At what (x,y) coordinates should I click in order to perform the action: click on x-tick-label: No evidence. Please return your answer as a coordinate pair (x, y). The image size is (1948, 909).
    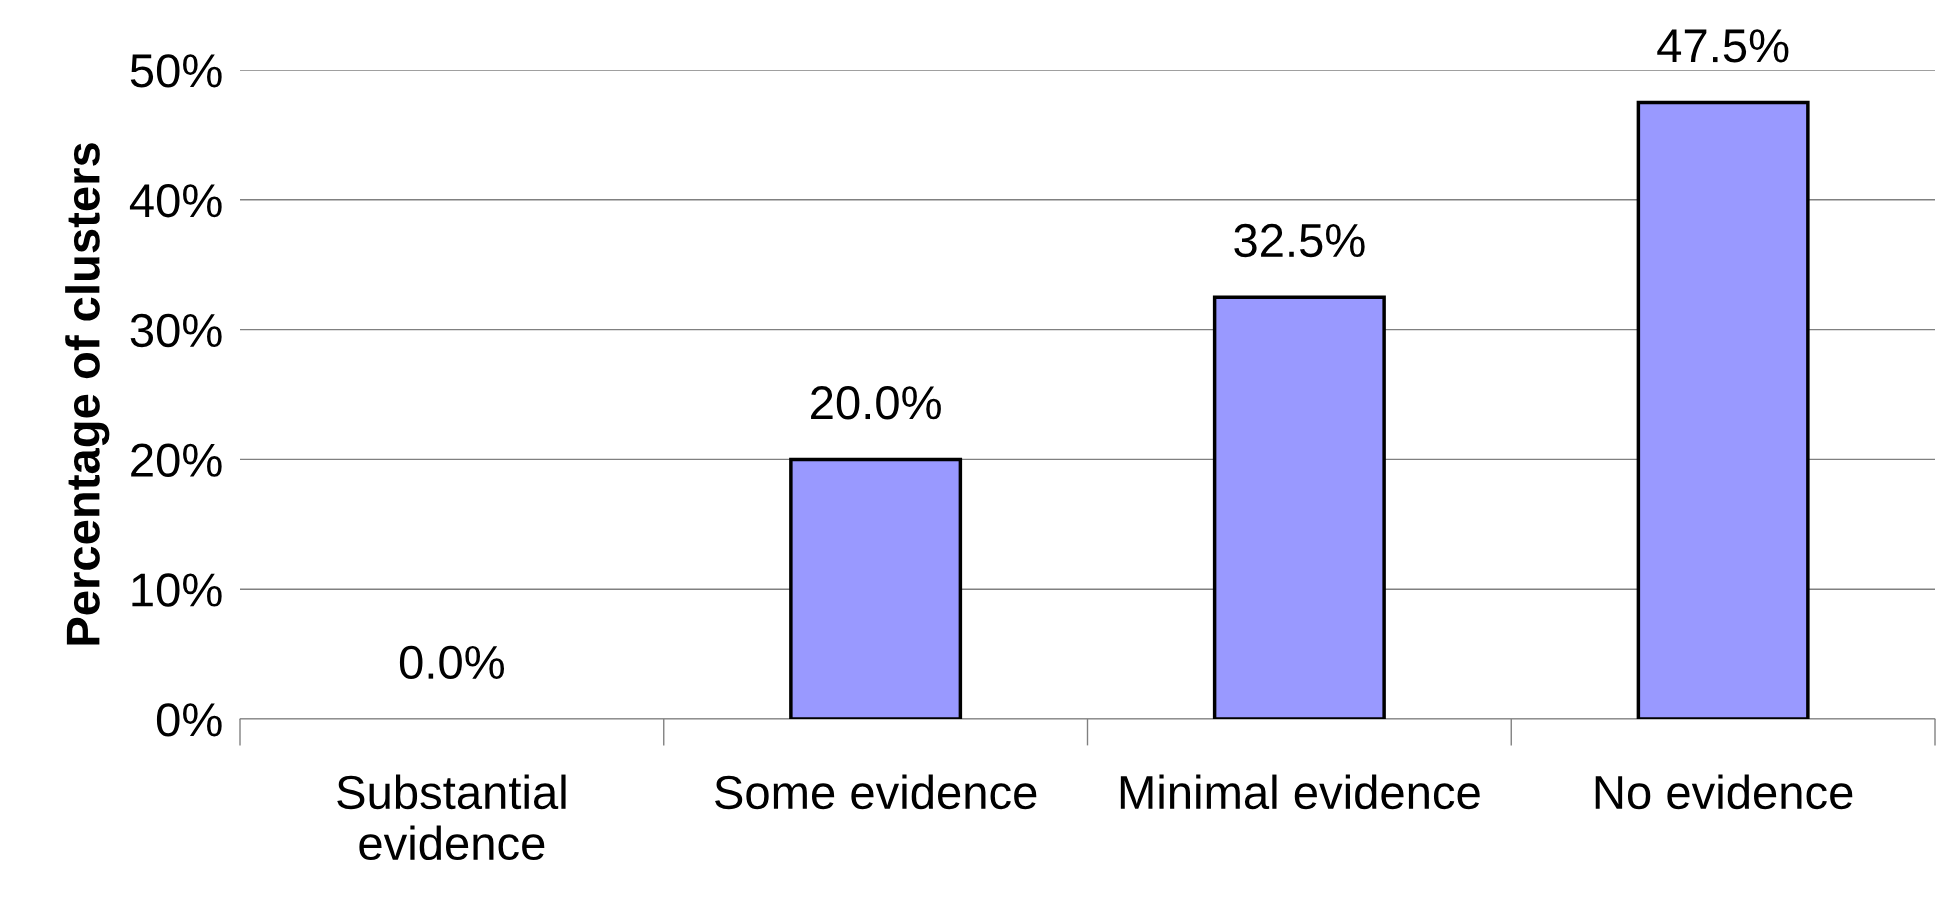
    Looking at the image, I should click on (1724, 792).